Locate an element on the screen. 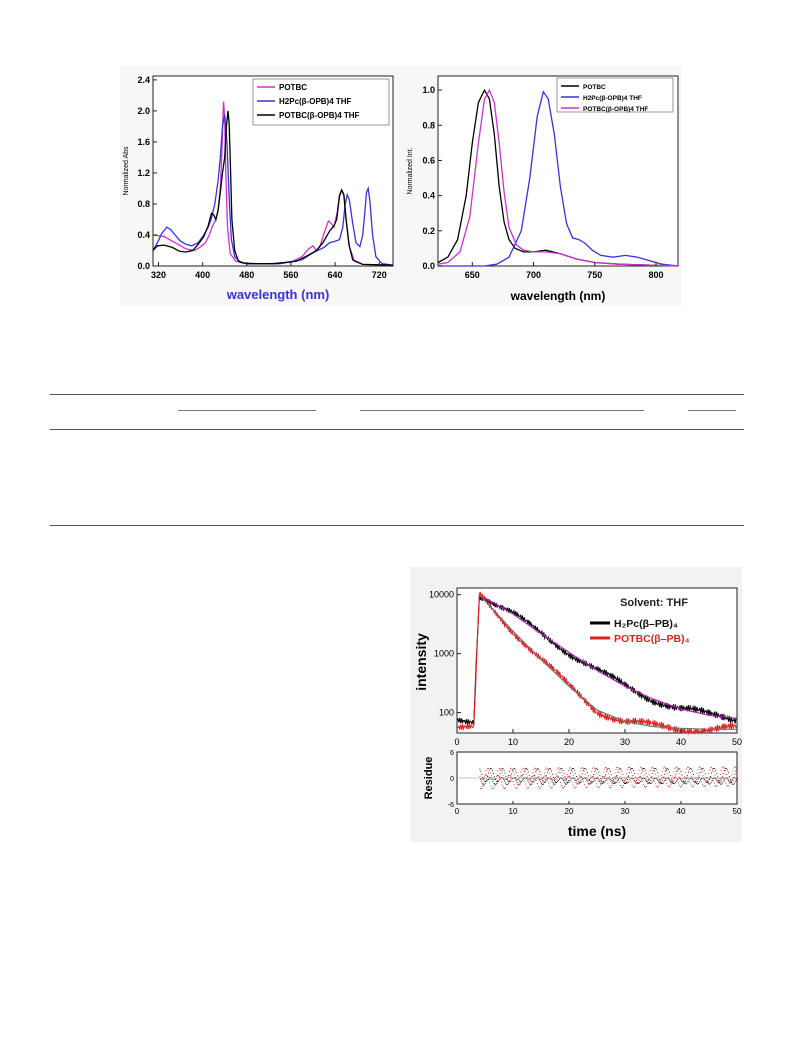 This screenshot has height=1057, width=793. residue-x-tick-label: 30 is located at coordinates (625, 811).